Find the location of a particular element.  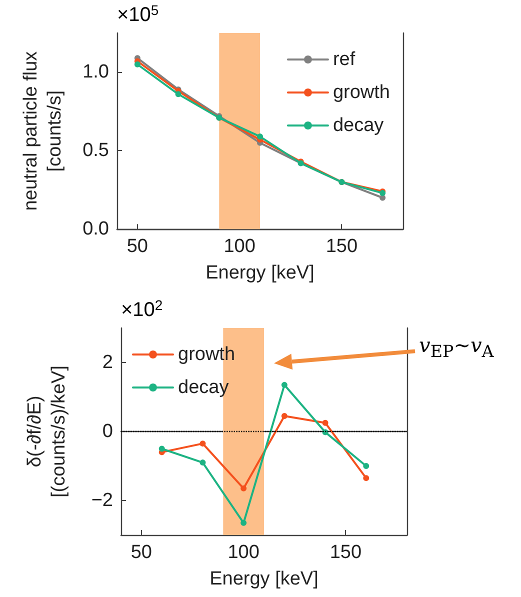

y-tick-label: 0.0 is located at coordinates (95, 229).